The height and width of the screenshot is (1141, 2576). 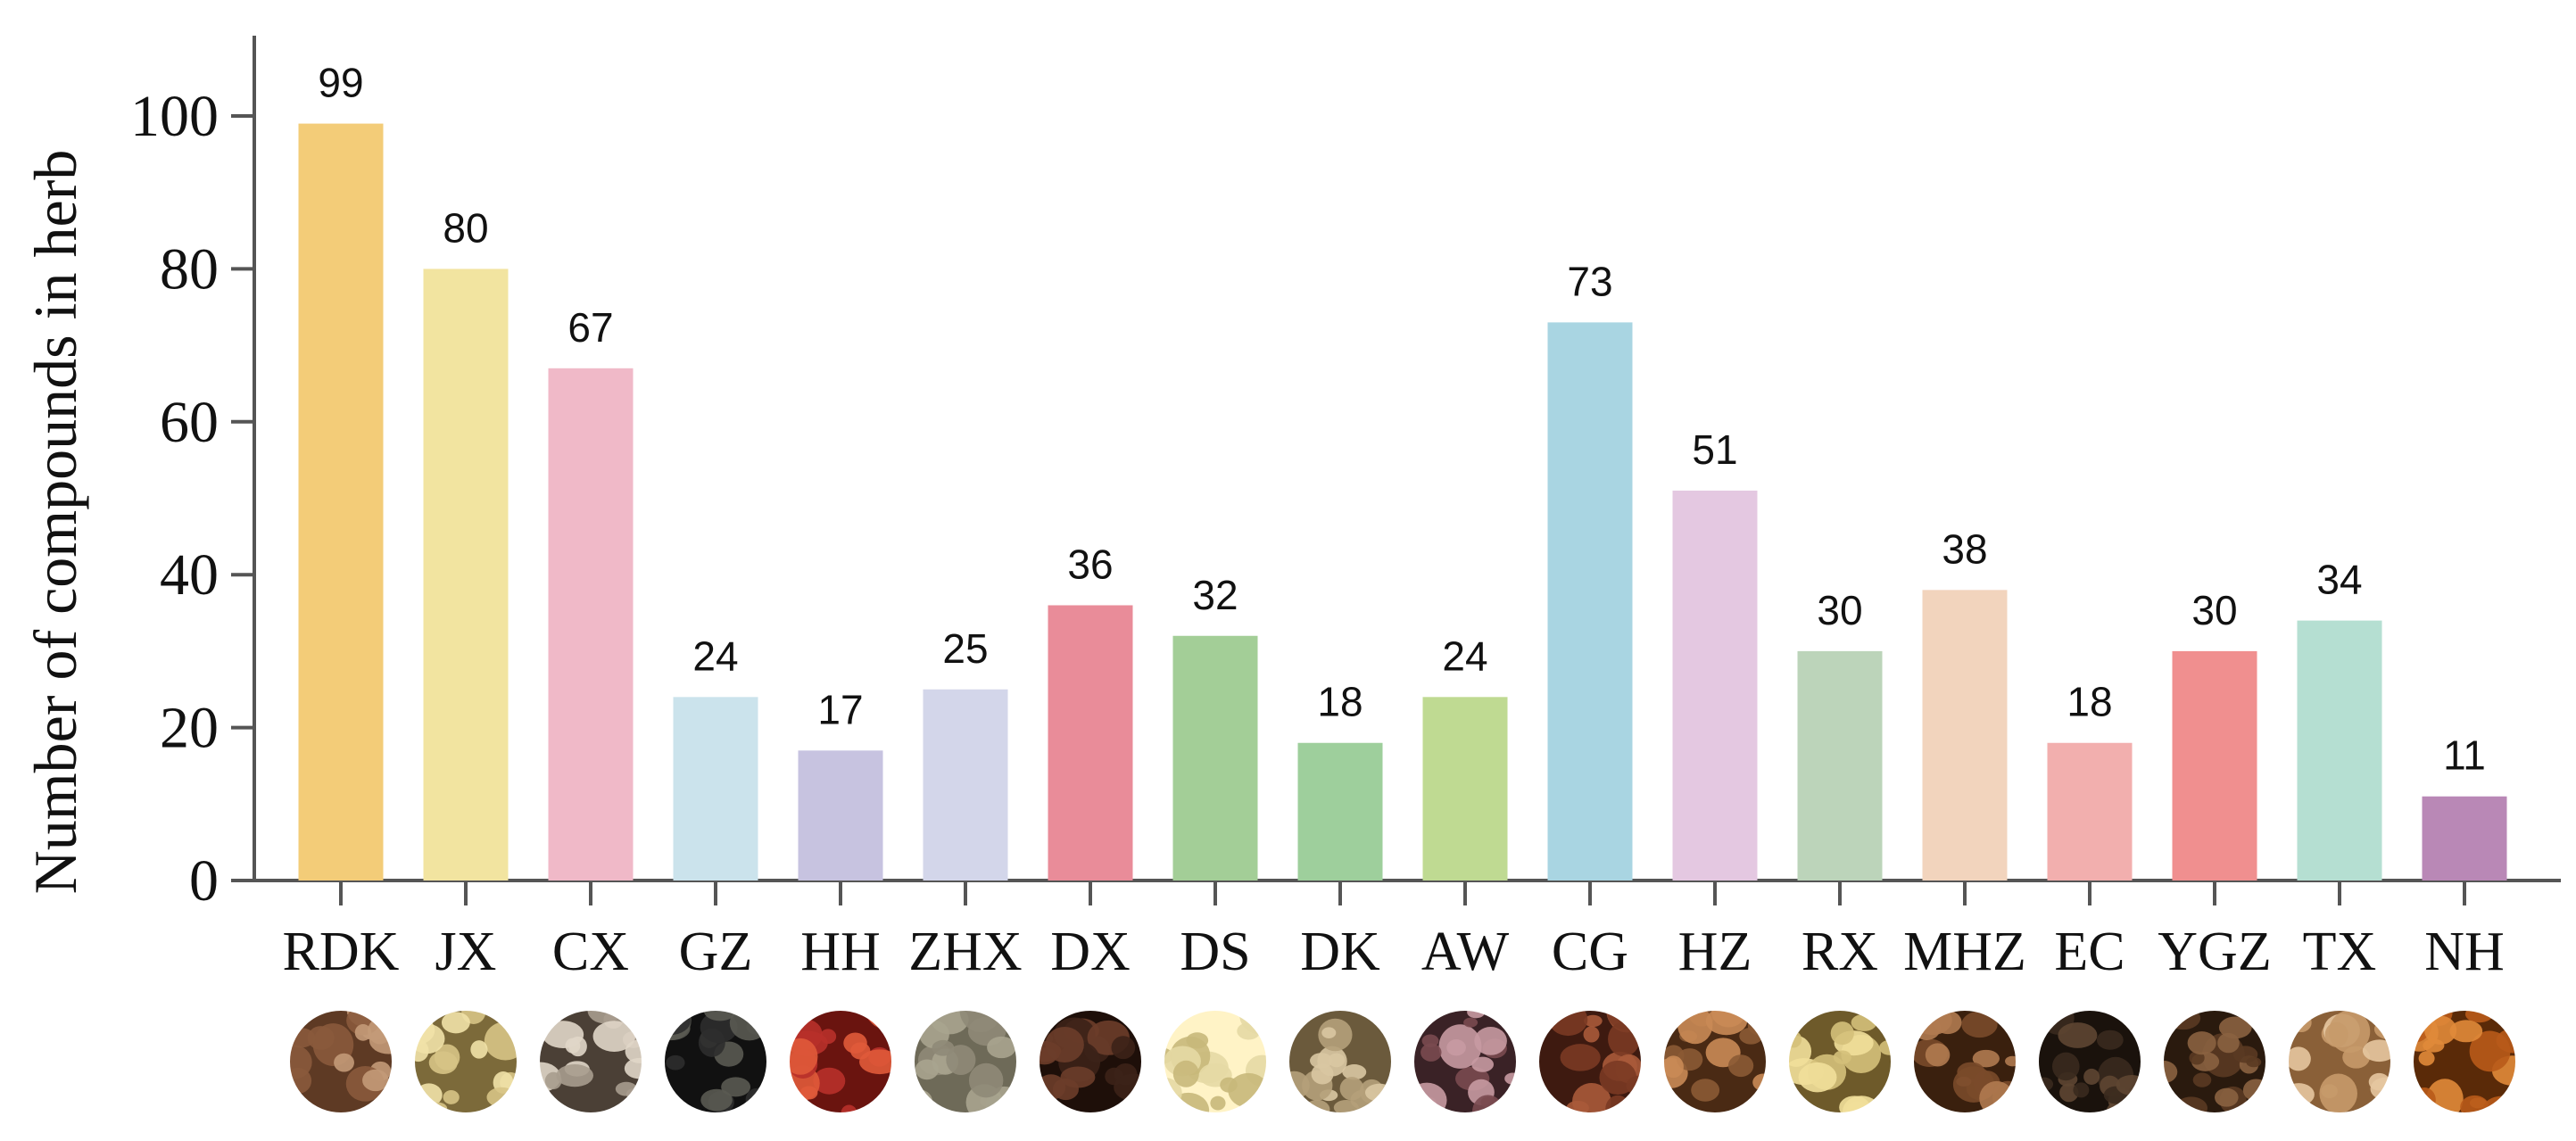 What do you see at coordinates (965, 648) in the screenshot?
I see `value-label: 25` at bounding box center [965, 648].